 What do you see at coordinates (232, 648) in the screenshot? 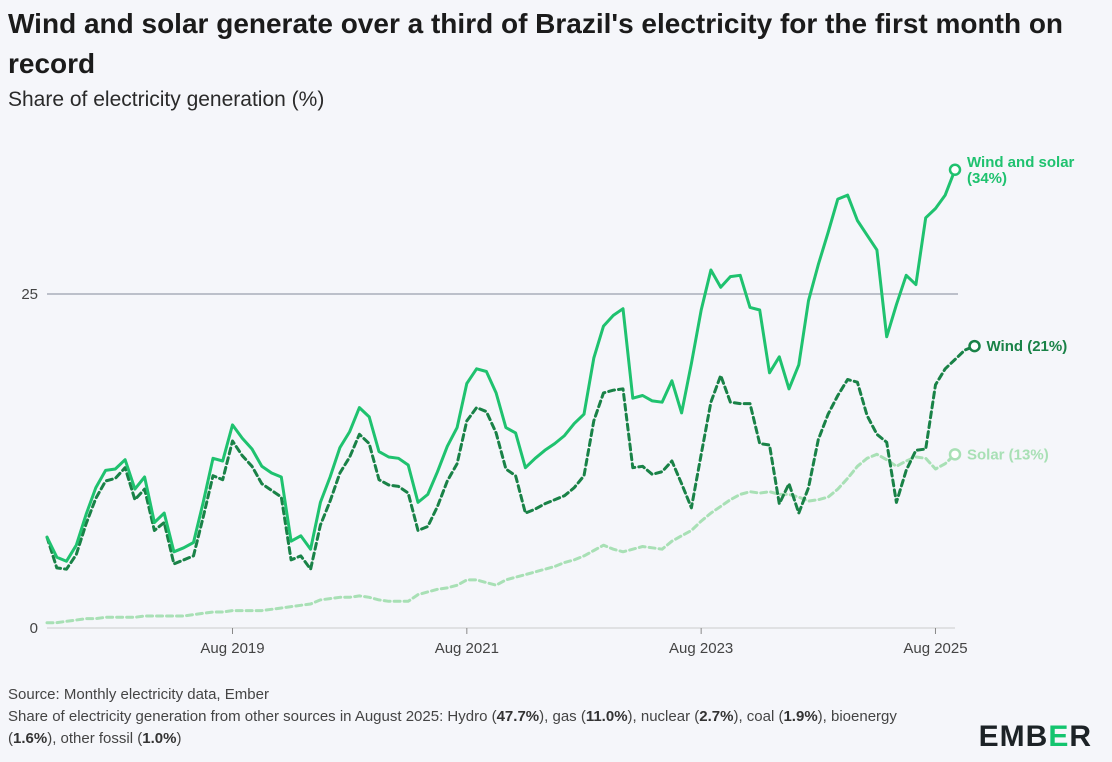
I see `x-tick-label-2019: Aug 2019` at bounding box center [232, 648].